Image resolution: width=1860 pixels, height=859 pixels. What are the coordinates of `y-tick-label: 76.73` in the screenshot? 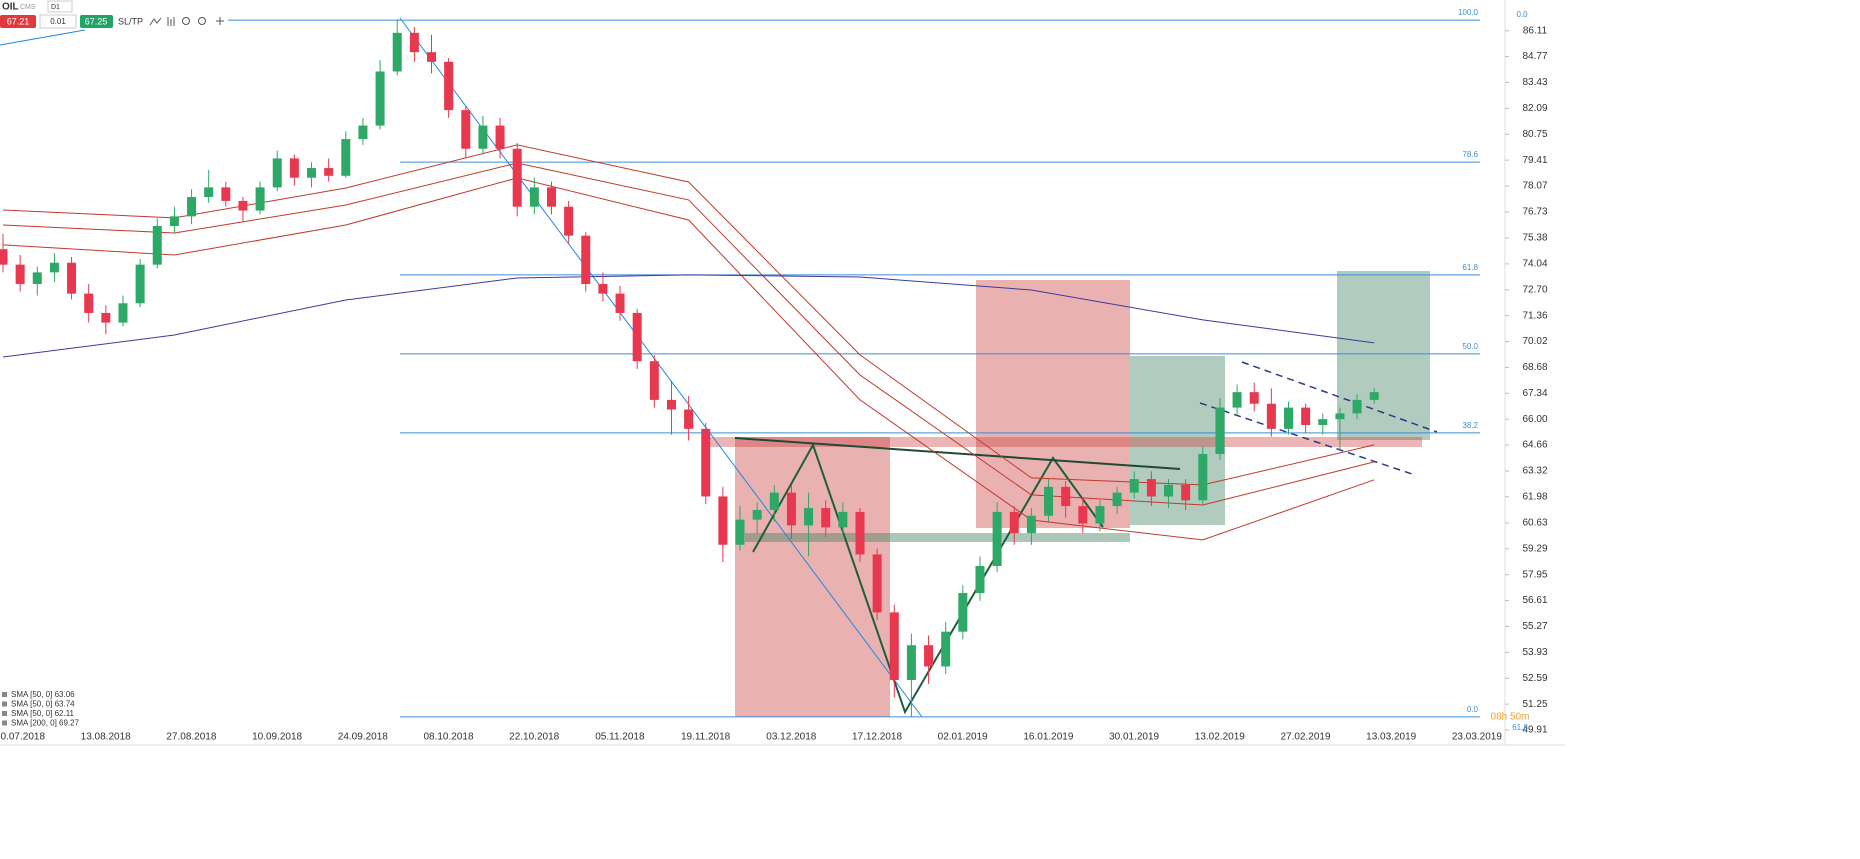 It's located at (1534, 212).